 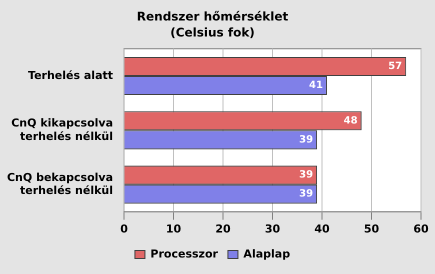 I want to click on x-tick-label: 30, so click(x=272, y=229).